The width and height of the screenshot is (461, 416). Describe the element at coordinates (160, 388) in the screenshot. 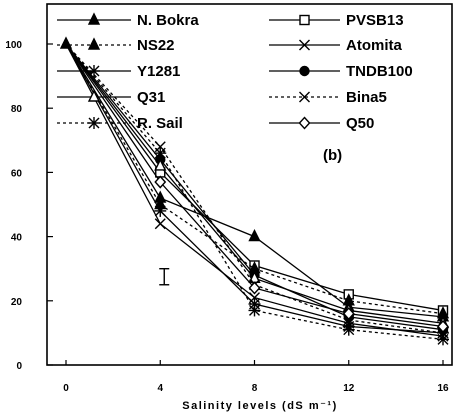

I see `x-tick-label: 4` at that location.